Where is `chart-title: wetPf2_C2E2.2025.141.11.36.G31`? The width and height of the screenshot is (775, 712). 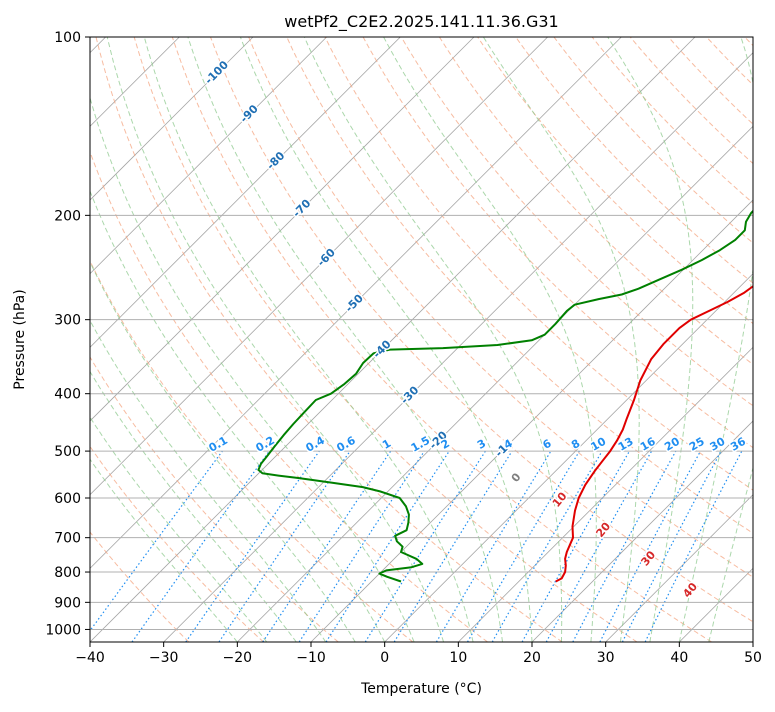
chart-title: wetPf2_C2E2.2025.141.11.36.G31 is located at coordinates (421, 22).